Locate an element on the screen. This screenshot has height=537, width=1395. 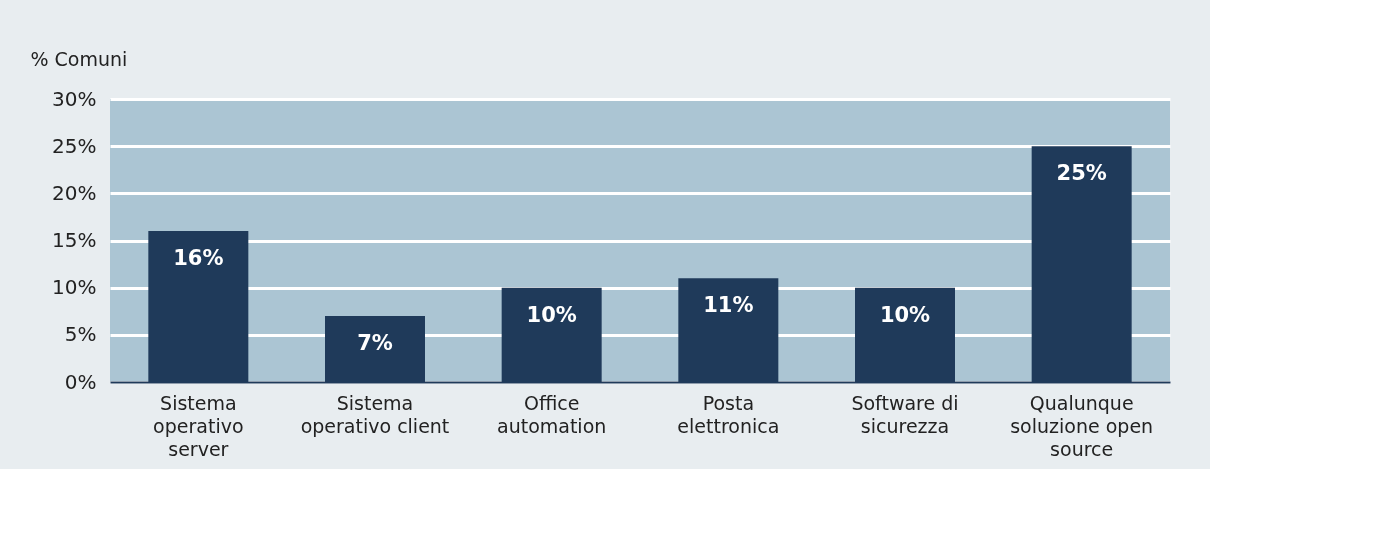
y-tick-label: 30% is located at coordinates (74, 98).